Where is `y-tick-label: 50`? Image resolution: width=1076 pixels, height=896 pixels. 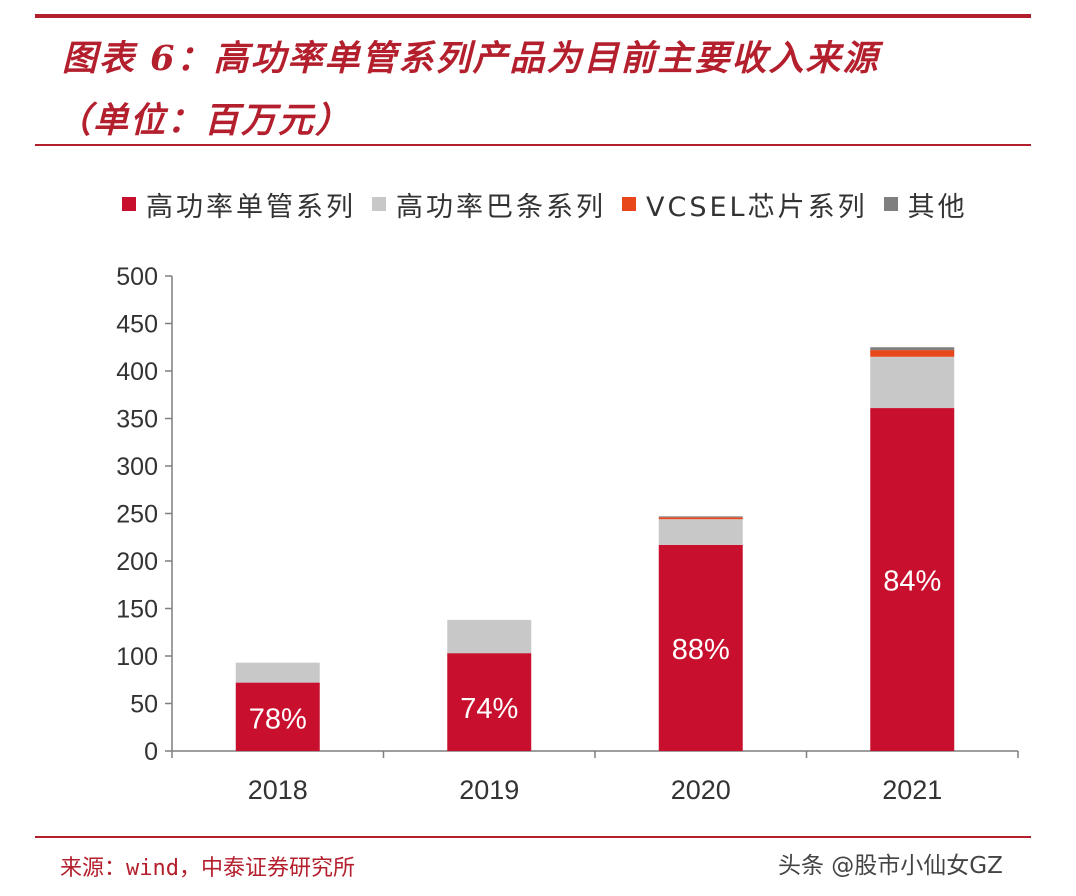 y-tick-label: 50 is located at coordinates (144, 705).